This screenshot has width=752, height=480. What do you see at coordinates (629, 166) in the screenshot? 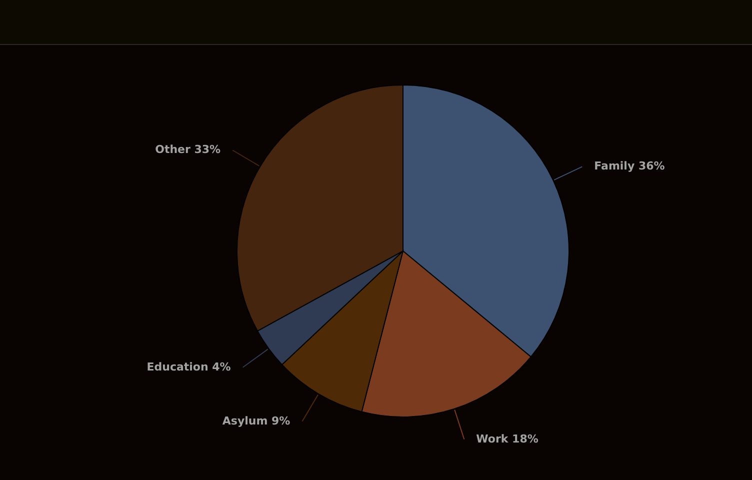
I see `slice-label: Family 36%` at bounding box center [629, 166].